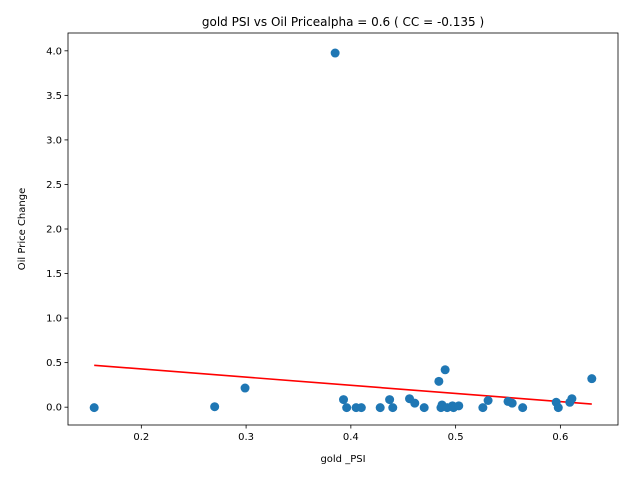 The height and width of the screenshot is (480, 640). I want to click on x-axis-label: gold _PSI, so click(342, 459).